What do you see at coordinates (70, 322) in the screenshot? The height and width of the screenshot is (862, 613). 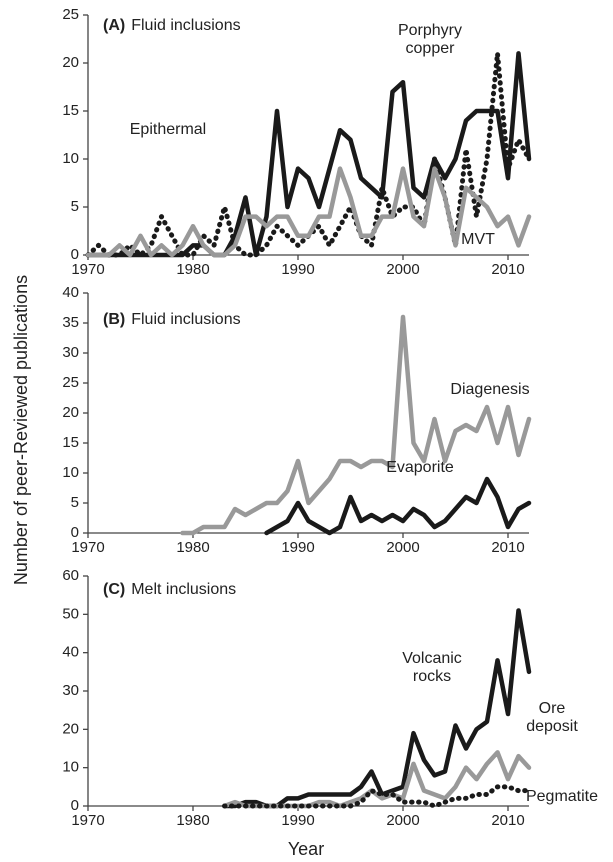 I see `y-tick-label: 35` at bounding box center [70, 322].